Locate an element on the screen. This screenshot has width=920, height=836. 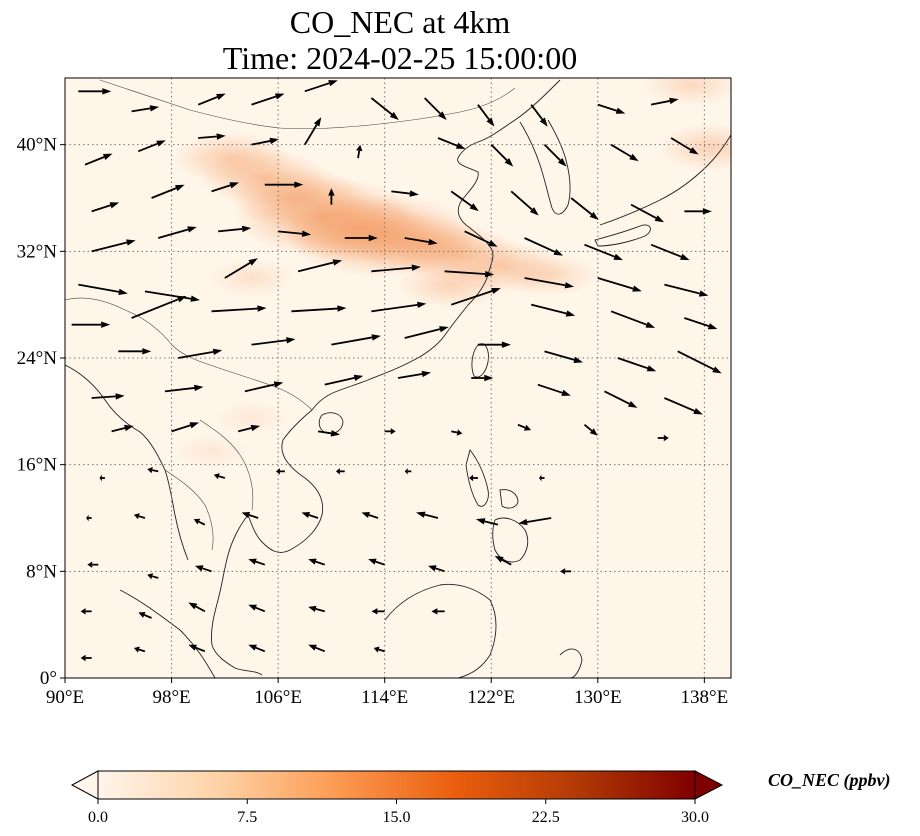
map-title-line-2: Time: 2024-02-25 15:00:00 is located at coordinates (400, 58).